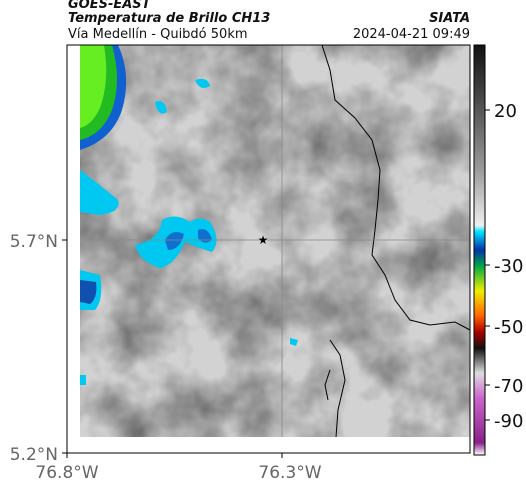 The height and width of the screenshot is (491, 526). I want to click on colorbar-label: -70, so click(508, 386).